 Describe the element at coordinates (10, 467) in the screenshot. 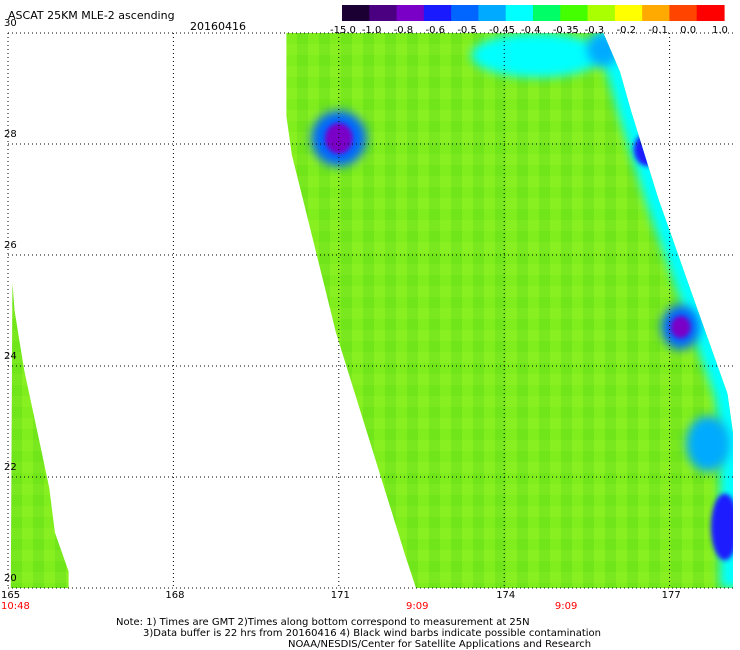

I see `lat-label: 22` at that location.